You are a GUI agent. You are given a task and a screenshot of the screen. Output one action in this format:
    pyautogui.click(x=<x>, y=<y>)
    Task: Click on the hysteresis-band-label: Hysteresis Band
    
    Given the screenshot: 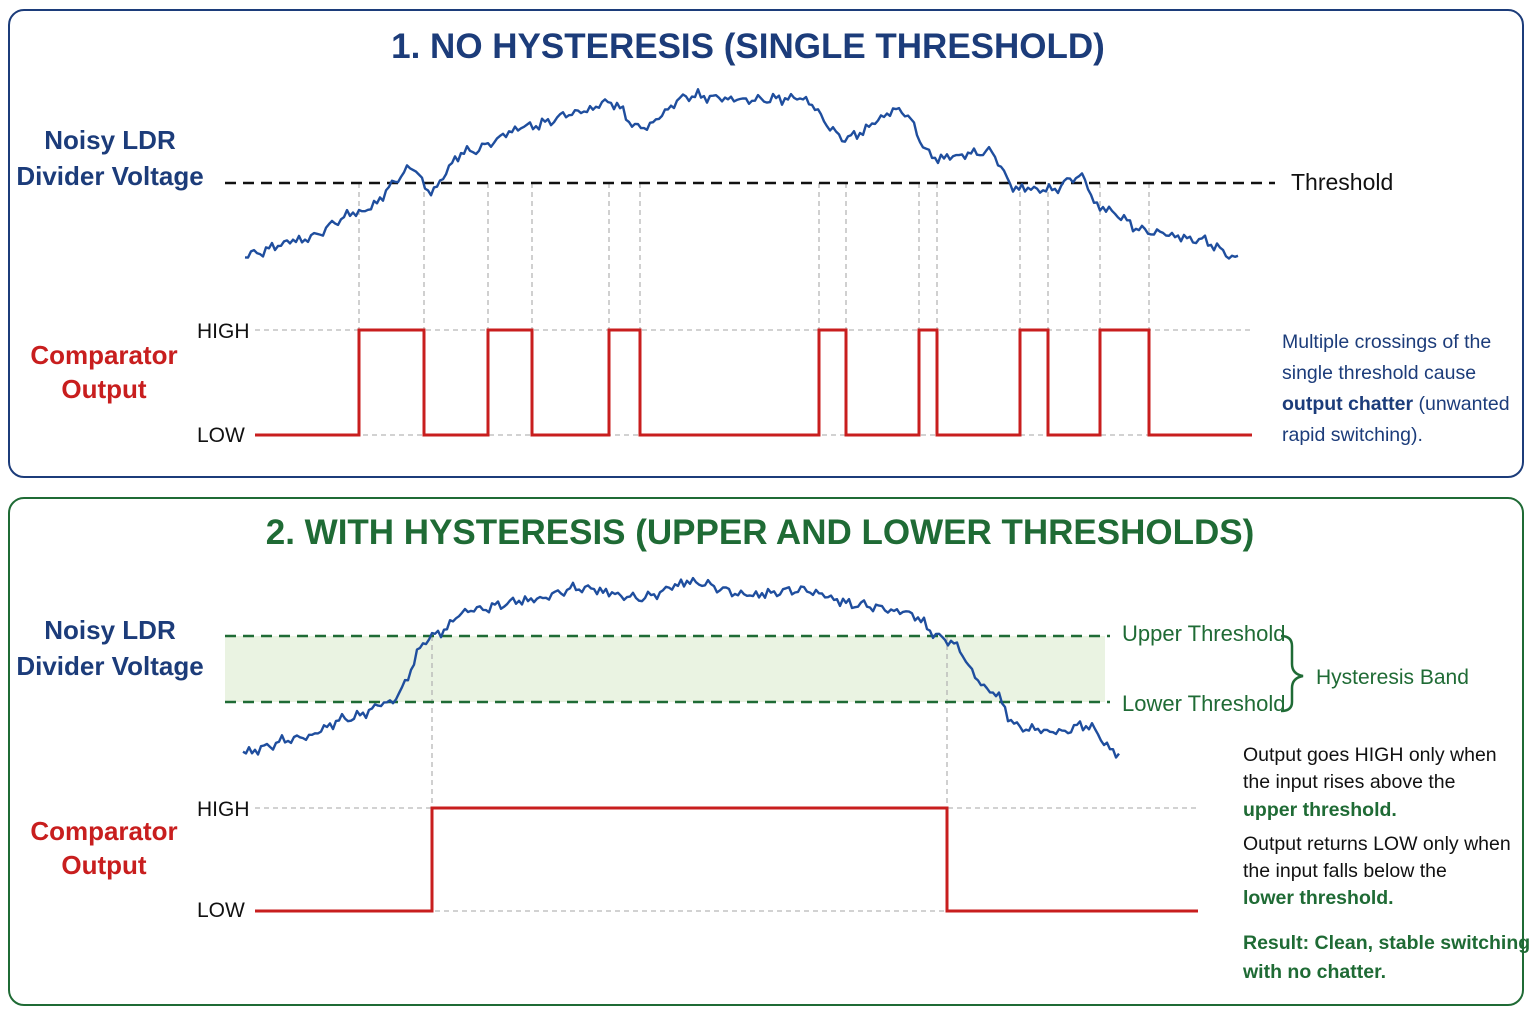 What is the action you would take?
    pyautogui.click(x=1392, y=677)
    